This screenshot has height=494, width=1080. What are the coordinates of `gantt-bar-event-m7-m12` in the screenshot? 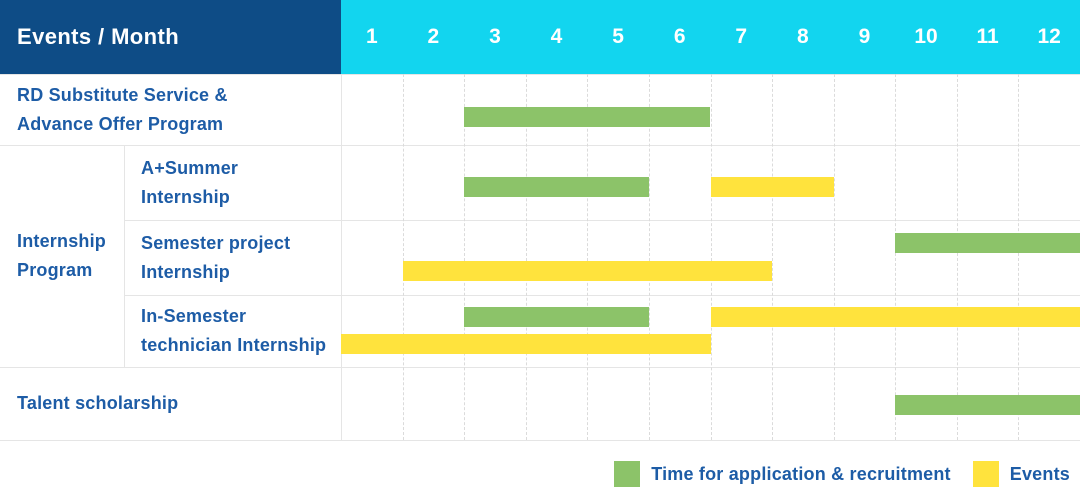 It's located at (895, 317).